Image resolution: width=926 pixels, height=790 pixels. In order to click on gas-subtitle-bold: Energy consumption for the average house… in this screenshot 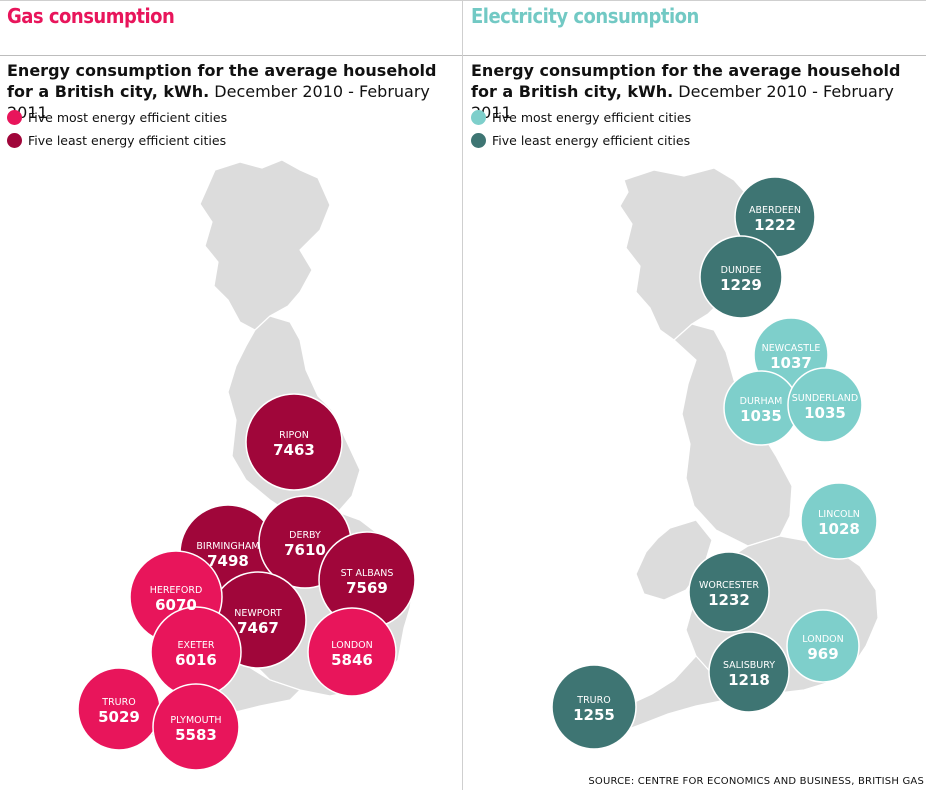, I will do `click(222, 81)`.